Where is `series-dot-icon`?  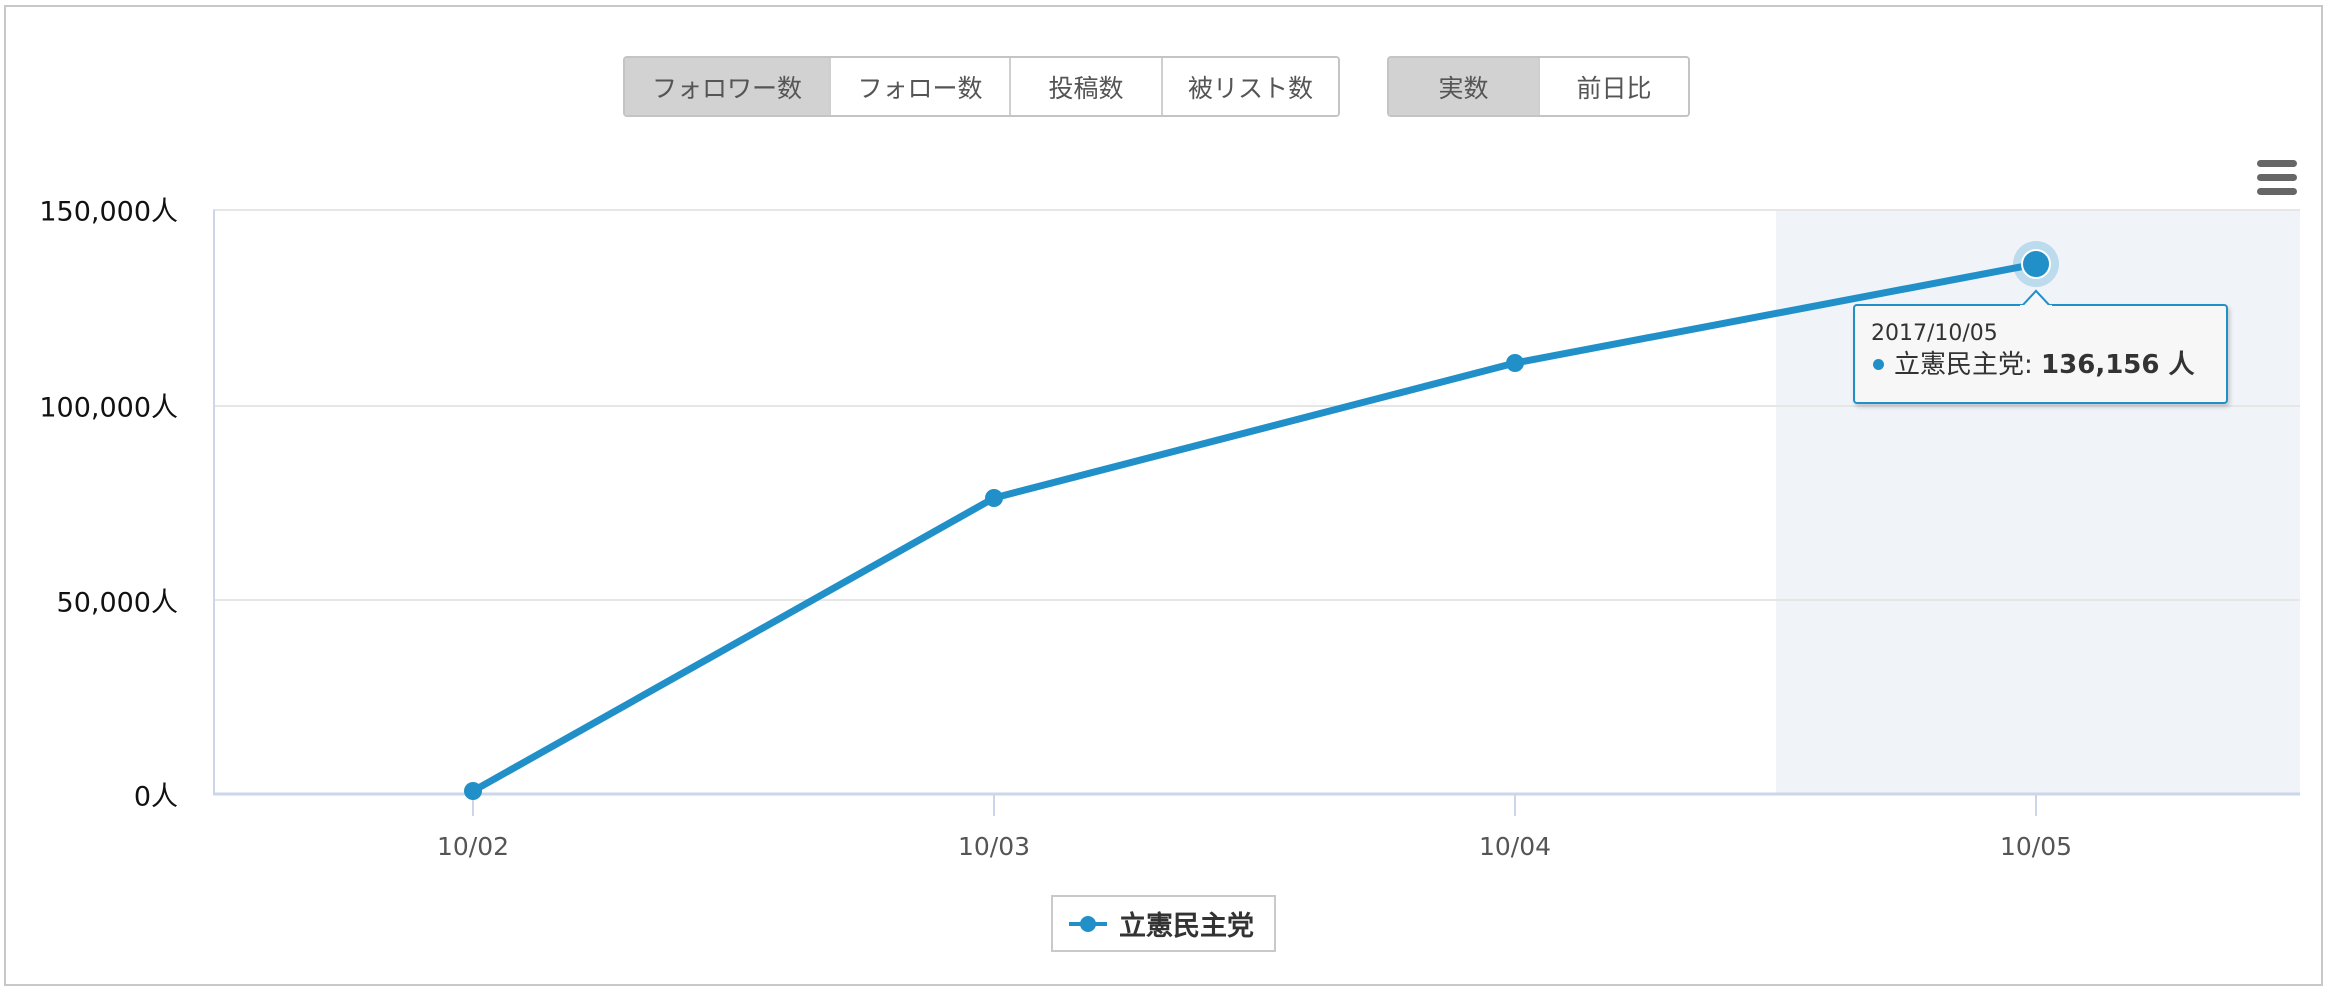 series-dot-icon is located at coordinates (1878, 364).